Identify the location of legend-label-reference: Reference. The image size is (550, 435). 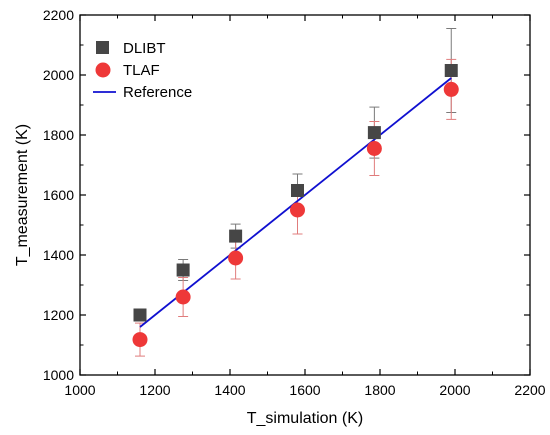
(157, 92).